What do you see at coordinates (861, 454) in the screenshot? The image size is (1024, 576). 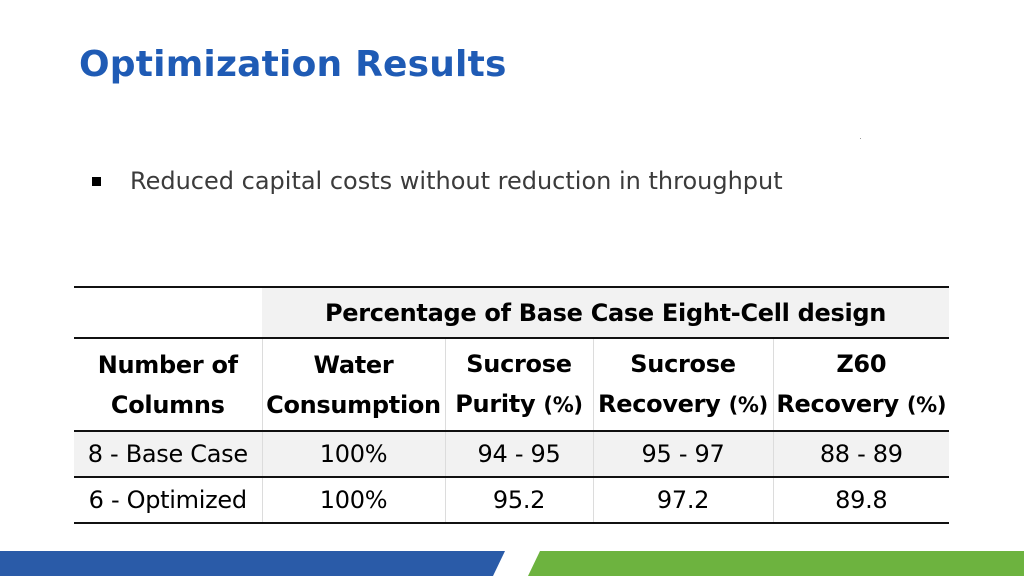 I see `table-cell: 88 - 89` at bounding box center [861, 454].